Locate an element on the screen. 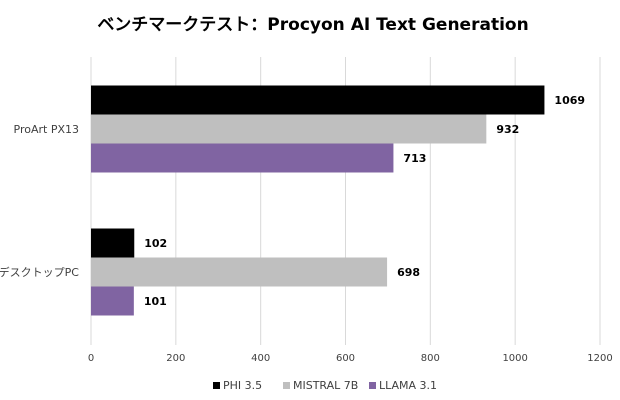  chart-title: ベンチマークテスト：Procyon AI Text Generation is located at coordinates (312, 25).